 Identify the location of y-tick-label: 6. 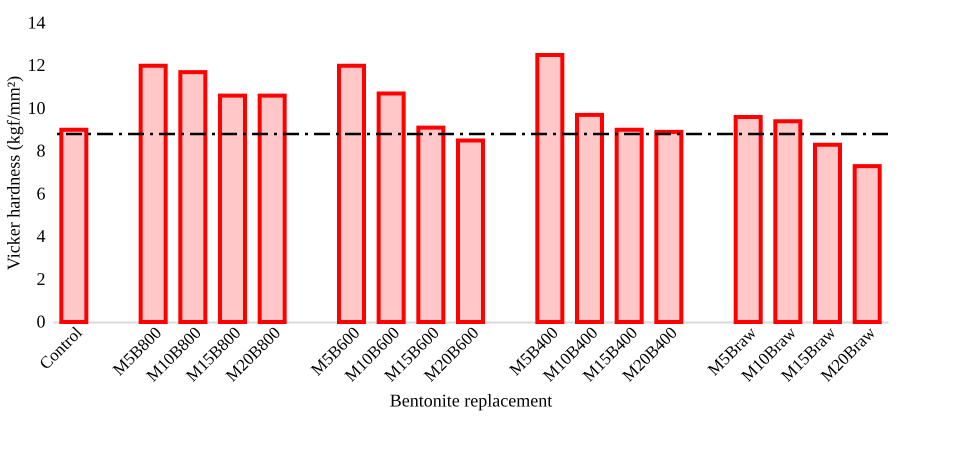
(41, 193).